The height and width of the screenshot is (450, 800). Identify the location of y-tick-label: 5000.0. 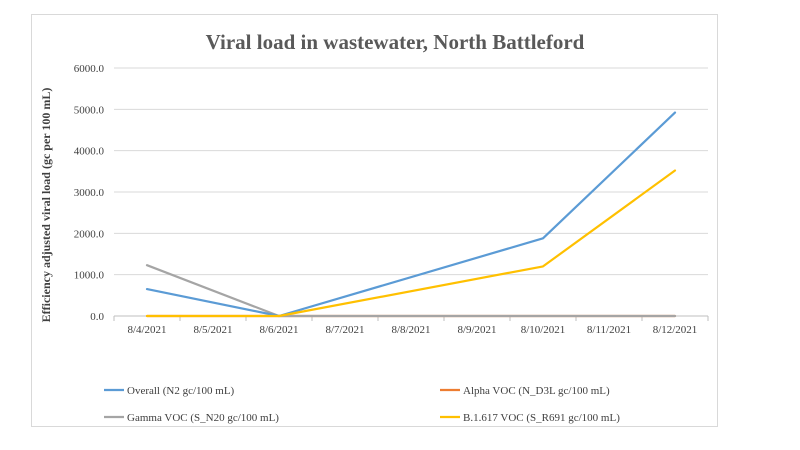
(89, 110).